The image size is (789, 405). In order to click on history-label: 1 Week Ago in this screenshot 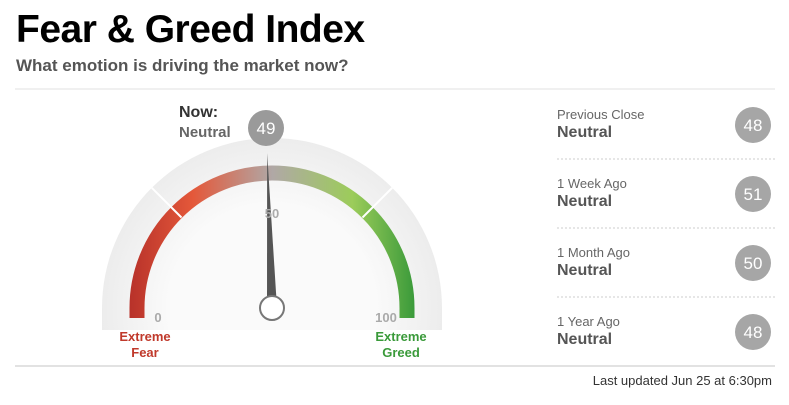, I will do `click(592, 183)`.